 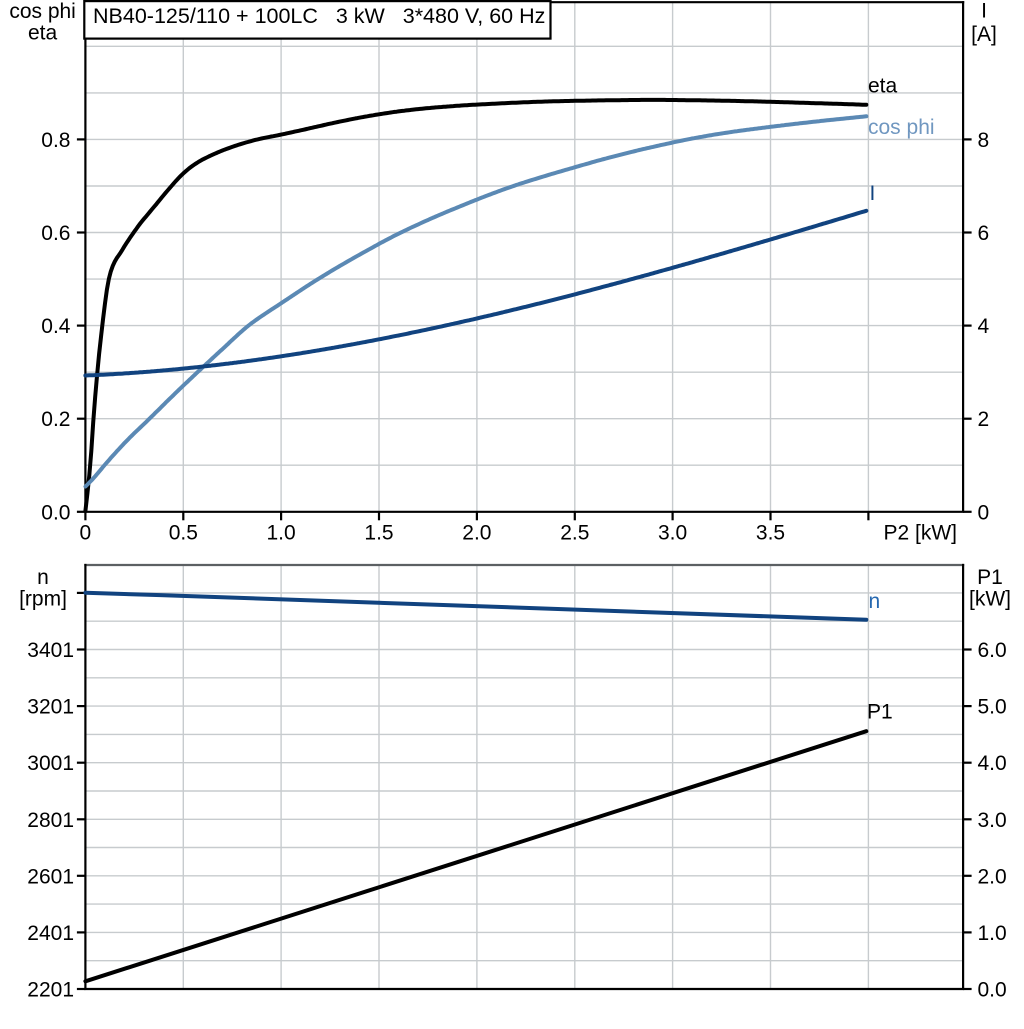 What do you see at coordinates (55, 140) in the screenshot?
I see `svg-text: 0.8` at bounding box center [55, 140].